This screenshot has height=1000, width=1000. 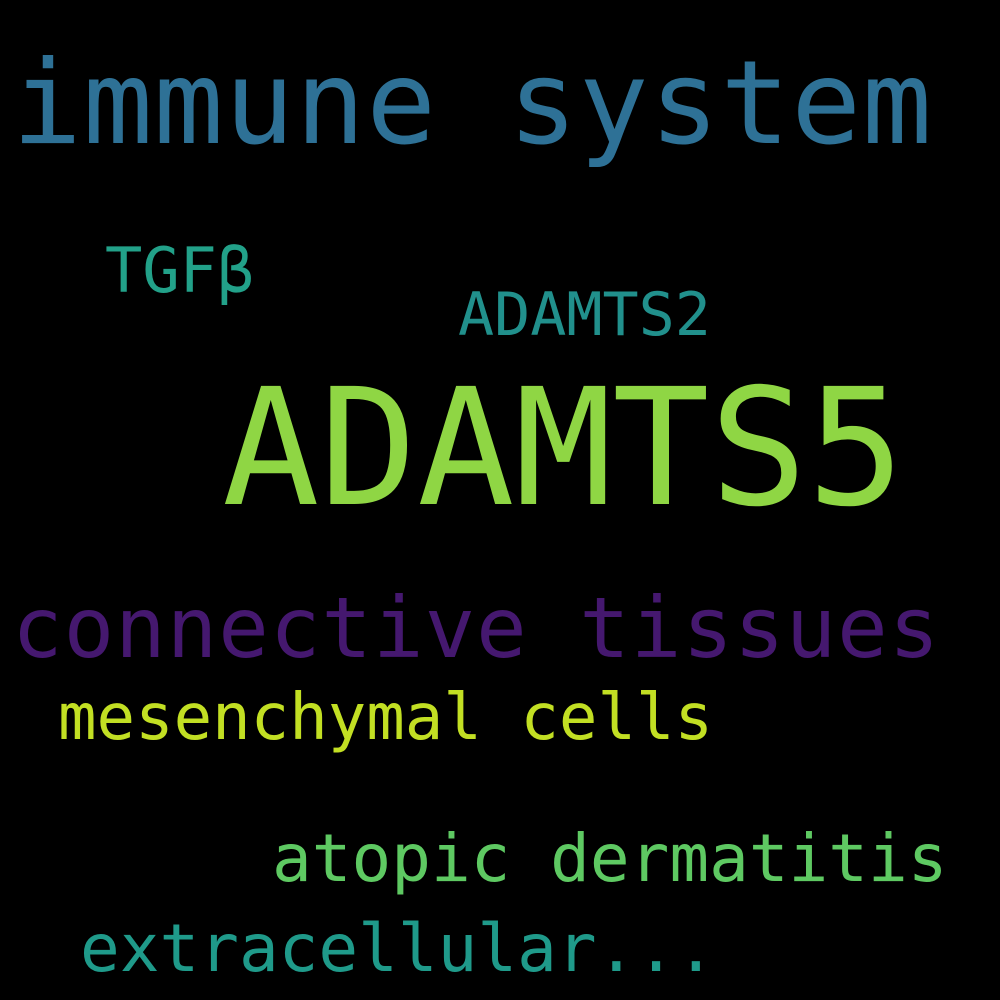 I want to click on word-mesenchymal-cells: mesenchymal cells, so click(x=386, y=718).